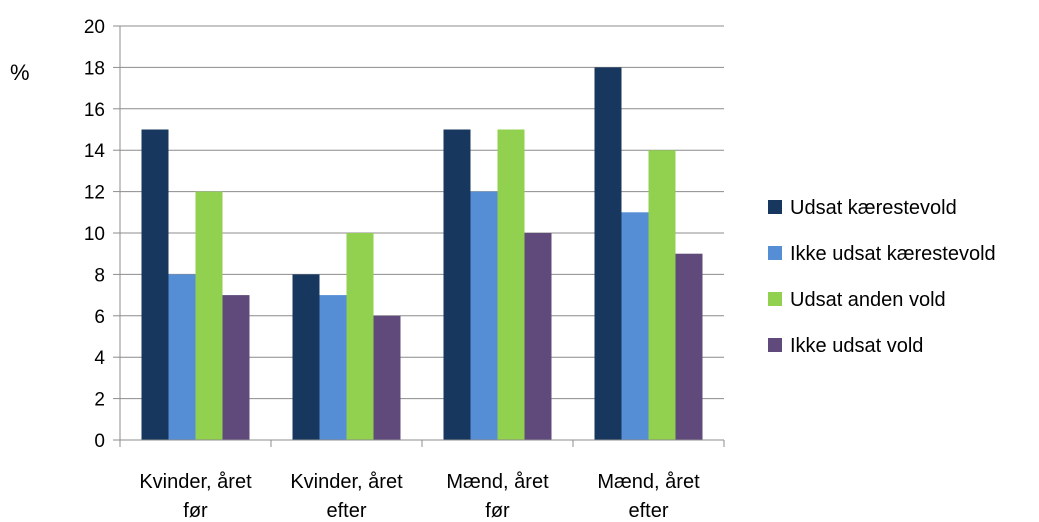  Describe the element at coordinates (94, 27) in the screenshot. I see `y-tick-label: 20` at that location.